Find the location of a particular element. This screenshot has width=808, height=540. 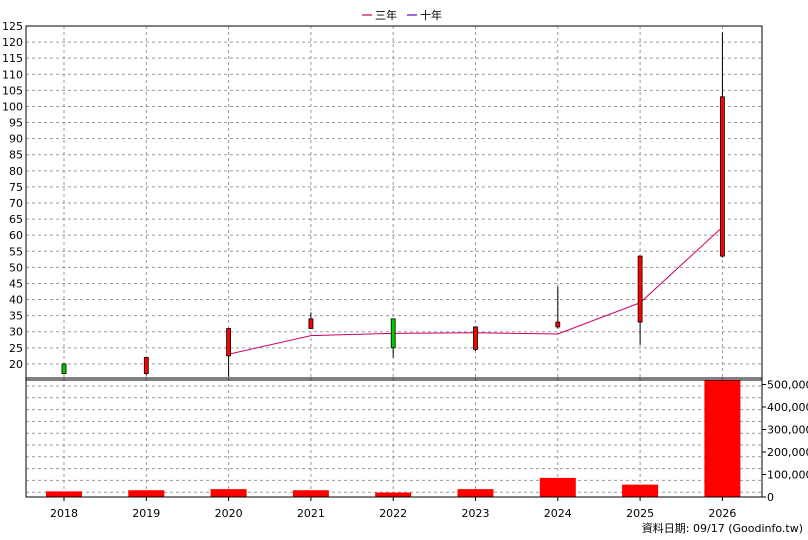

legend-label-1: 十年 is located at coordinates (431, 15).